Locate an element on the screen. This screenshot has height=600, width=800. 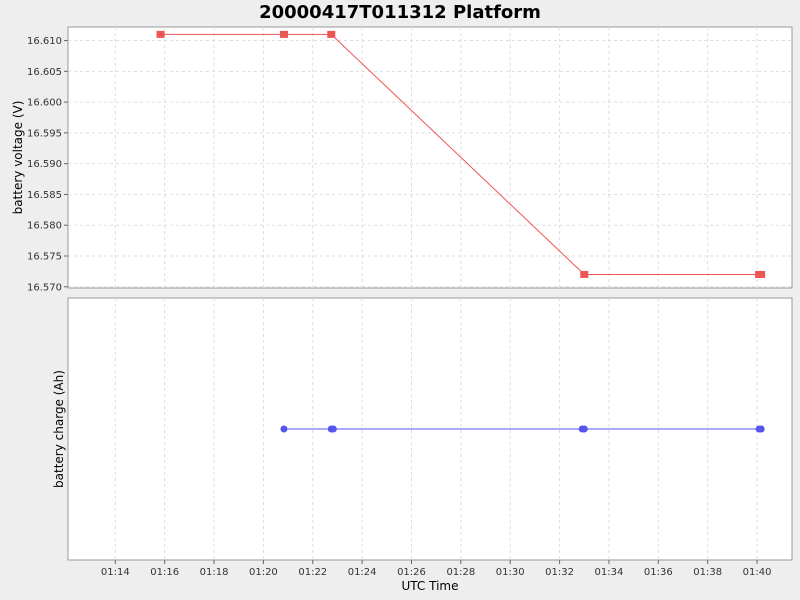
y-axis-label-voltage: battery voltage (V) is located at coordinates (18, 158).